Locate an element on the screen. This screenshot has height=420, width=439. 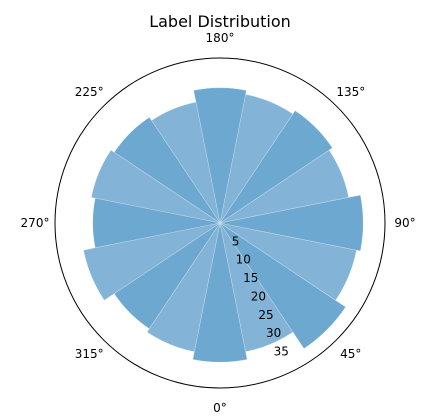
radial-tick-label: 20 is located at coordinates (258, 296).